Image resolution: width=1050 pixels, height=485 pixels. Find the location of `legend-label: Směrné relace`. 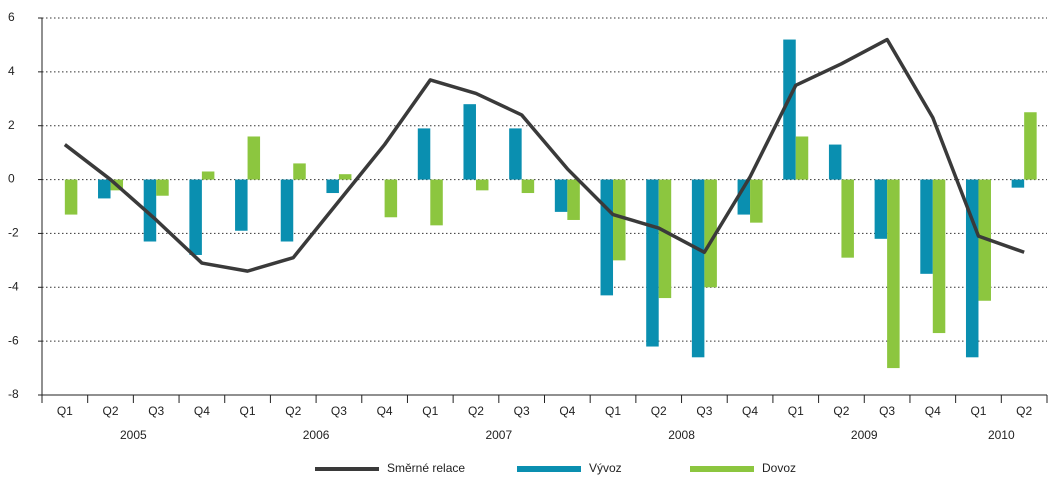

legend-label: Směrné relace is located at coordinates (426, 468).